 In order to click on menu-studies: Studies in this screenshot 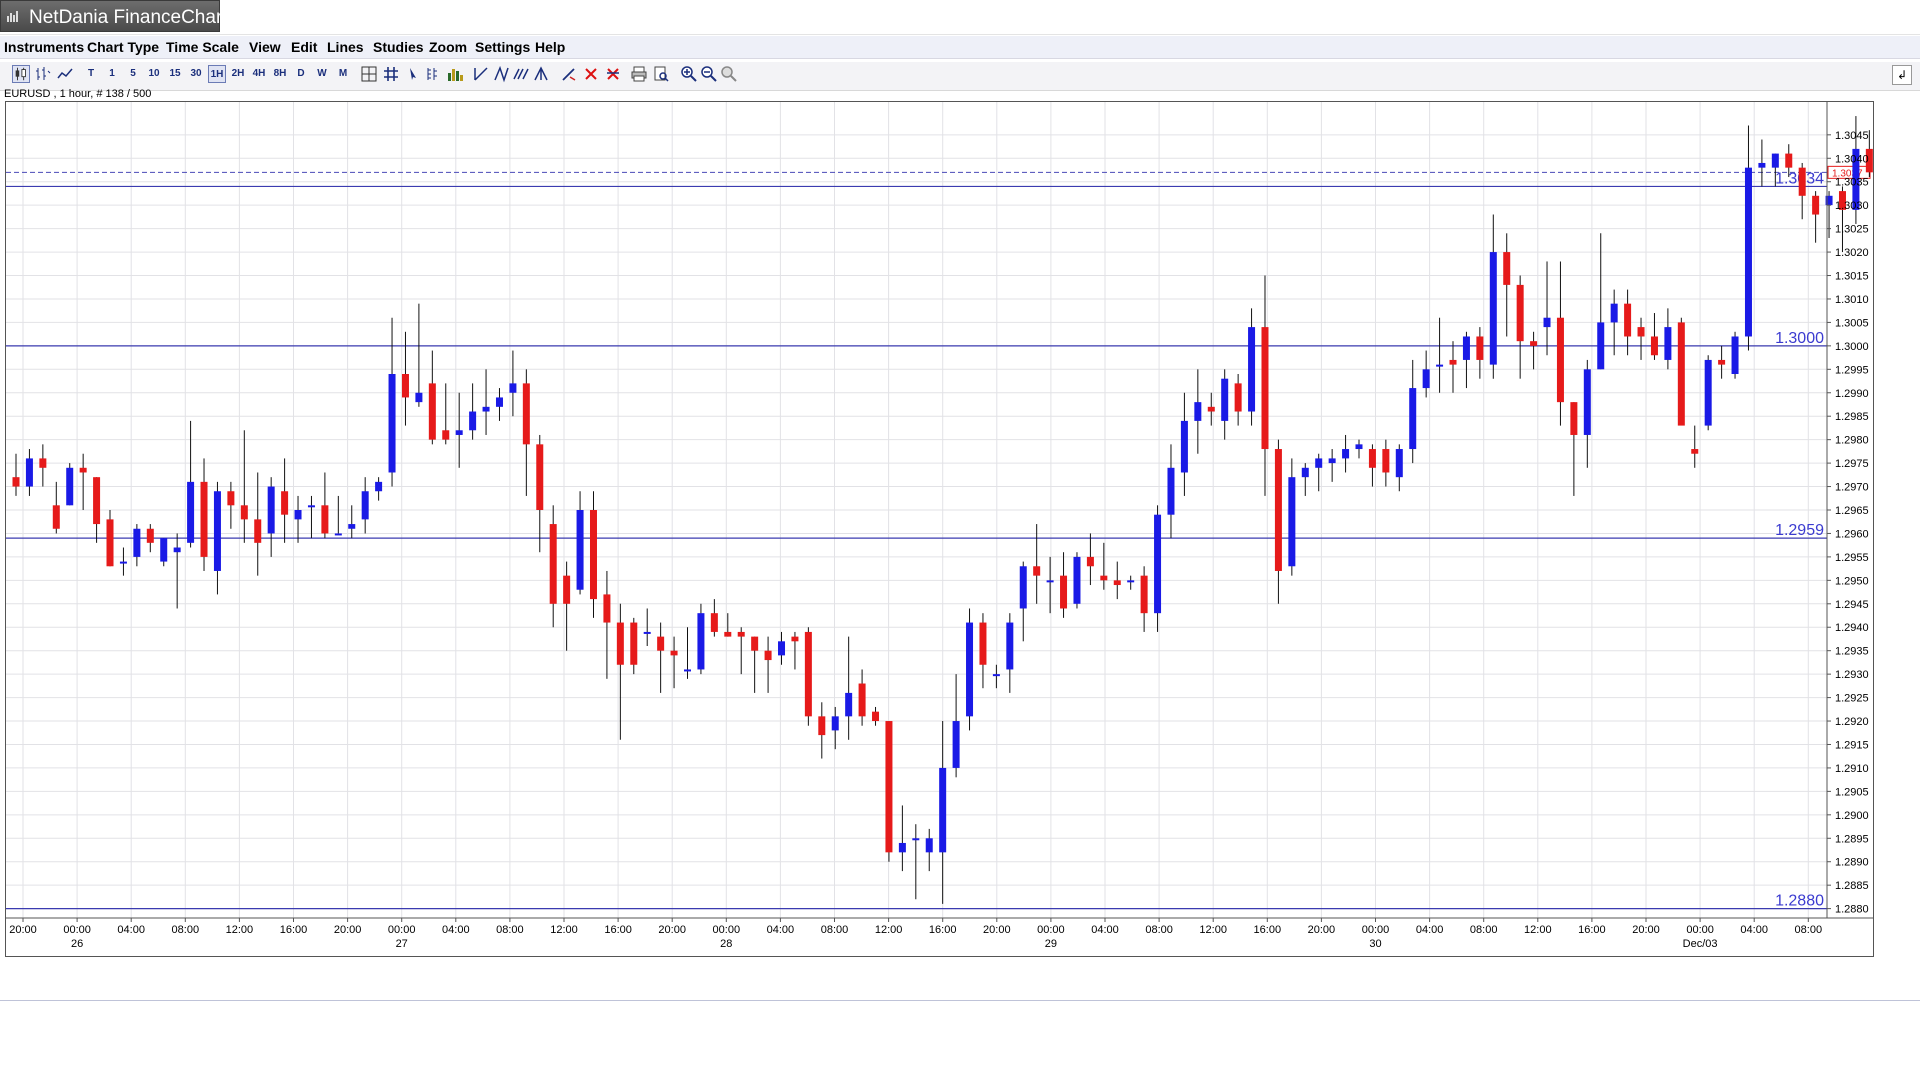, I will do `click(398, 47)`.